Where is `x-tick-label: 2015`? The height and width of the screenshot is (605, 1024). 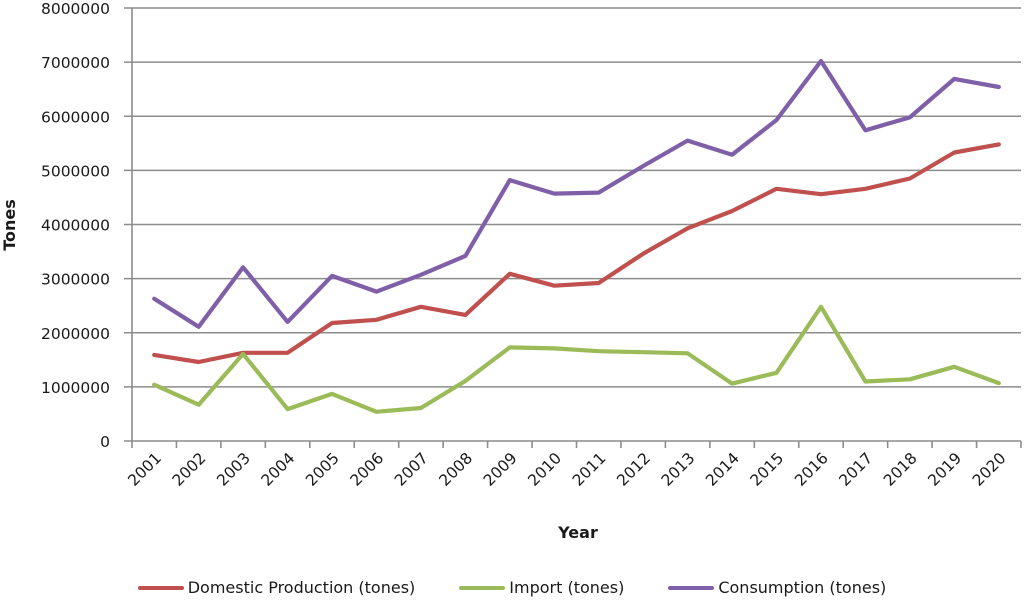
x-tick-label: 2015 is located at coordinates (767, 469).